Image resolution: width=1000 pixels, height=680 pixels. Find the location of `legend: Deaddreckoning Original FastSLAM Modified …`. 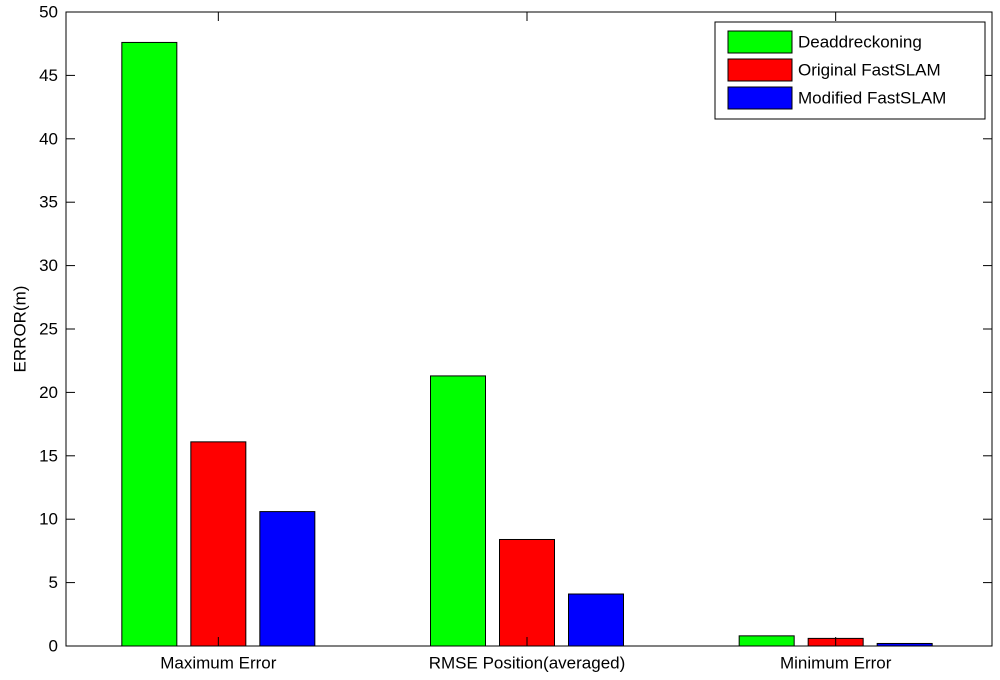

legend: Deaddreckoning Original FastSLAM Modified … is located at coordinates (850, 70).